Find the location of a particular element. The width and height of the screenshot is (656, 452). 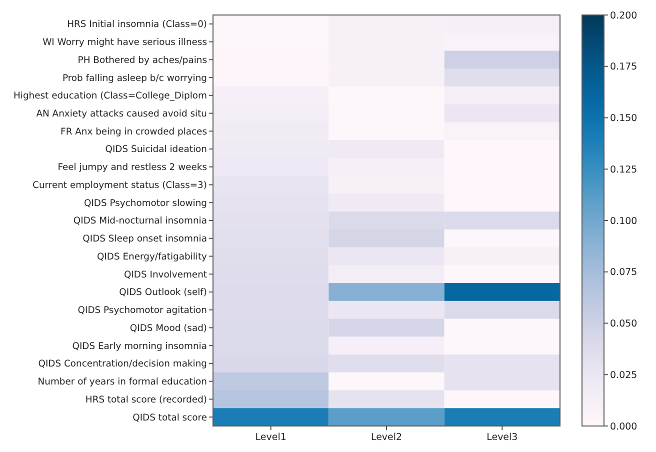

color-bar-label: 0.025 is located at coordinates (624, 375).